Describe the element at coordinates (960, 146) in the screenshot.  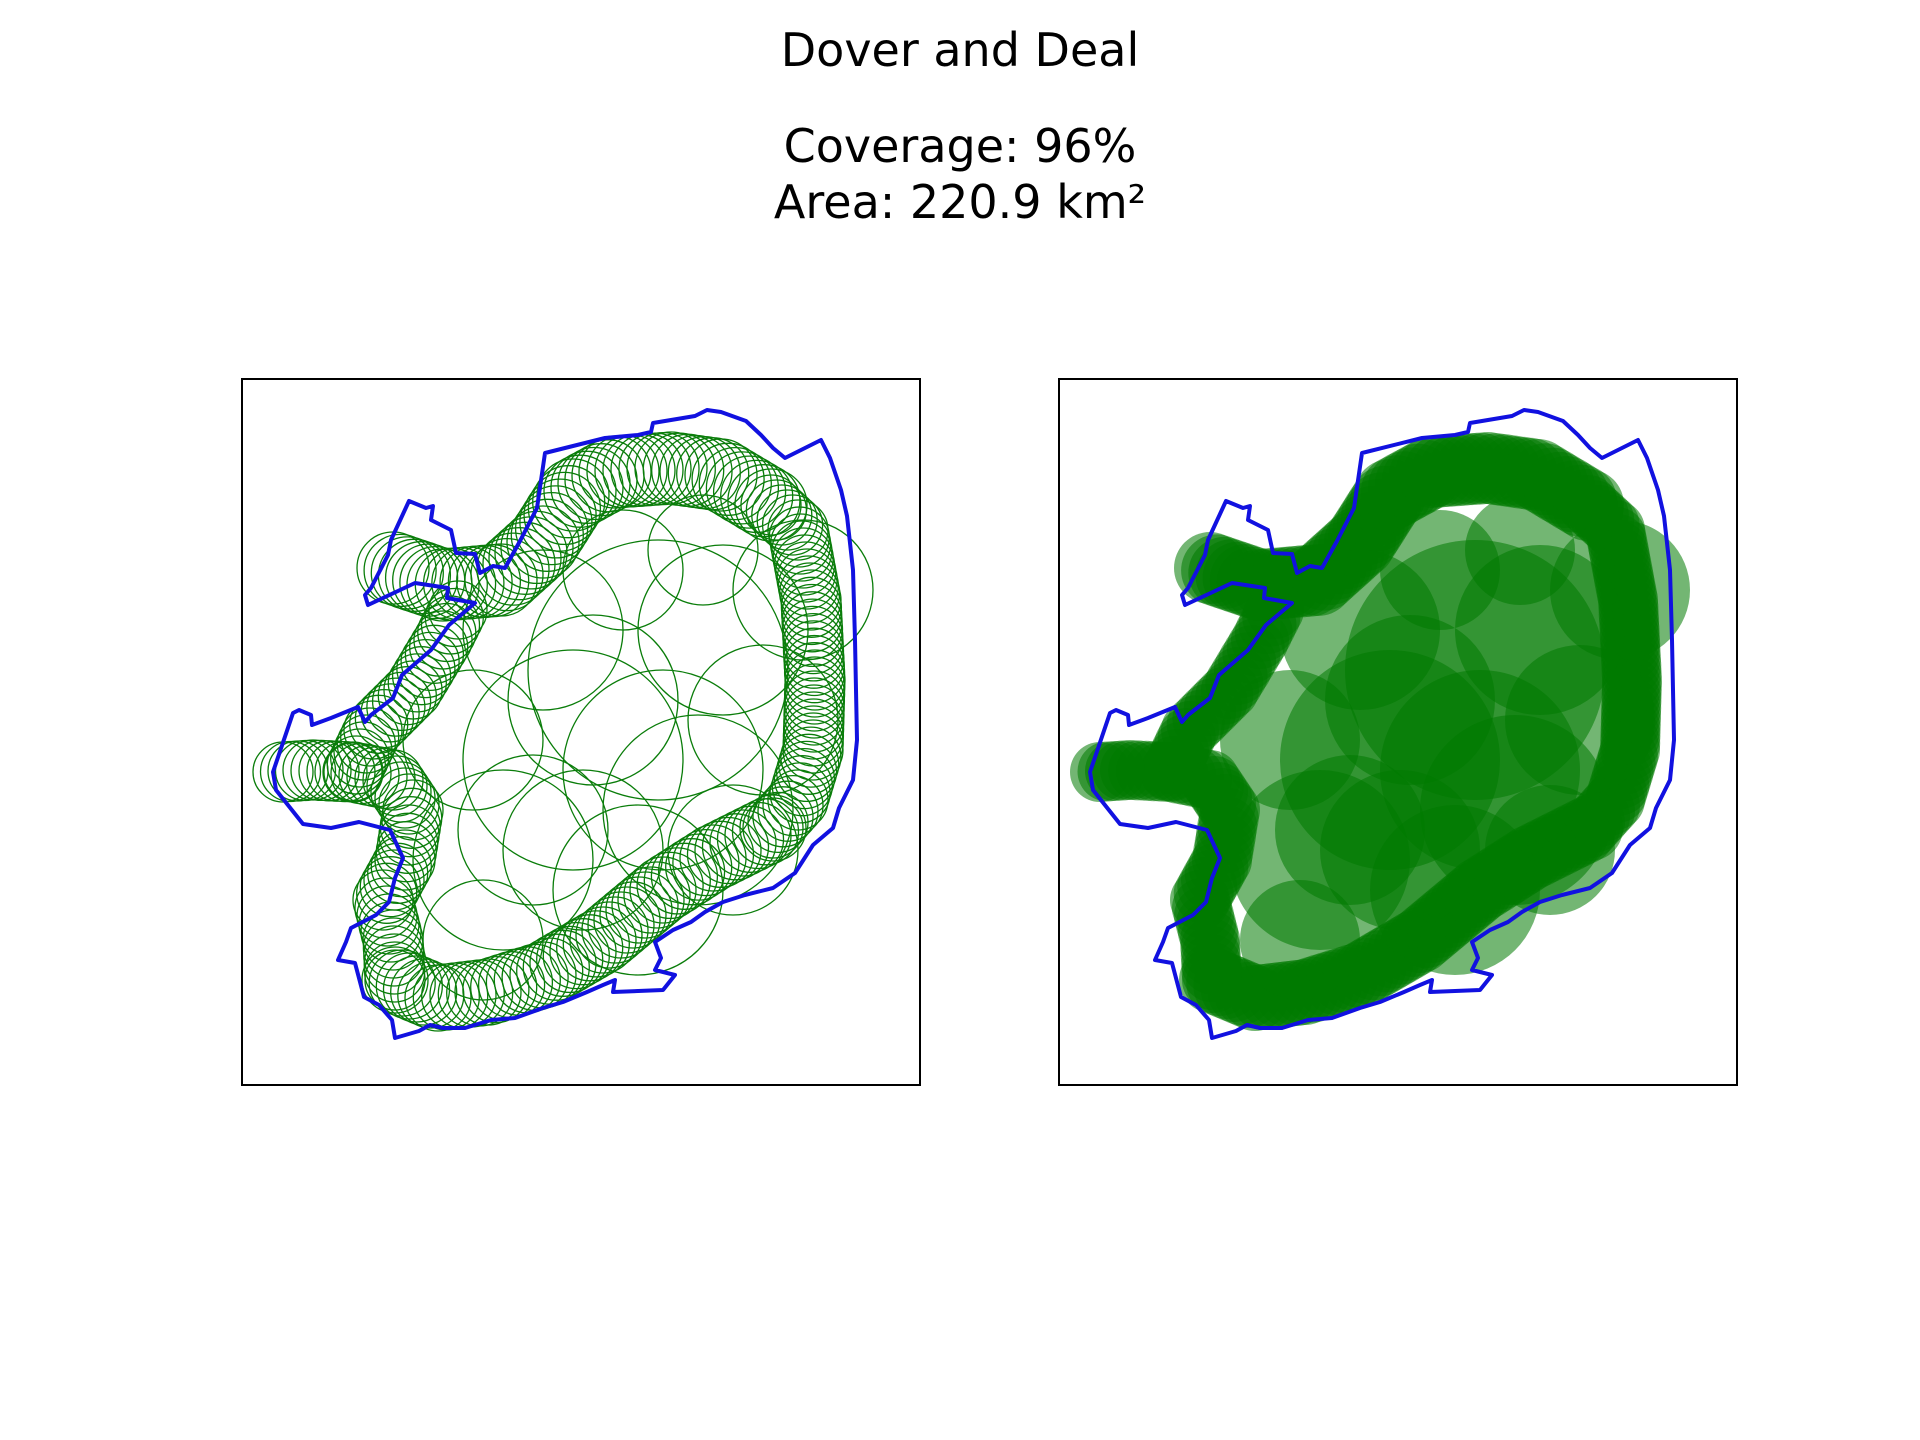
I see `coverage-text: Coverage: 96%` at that location.